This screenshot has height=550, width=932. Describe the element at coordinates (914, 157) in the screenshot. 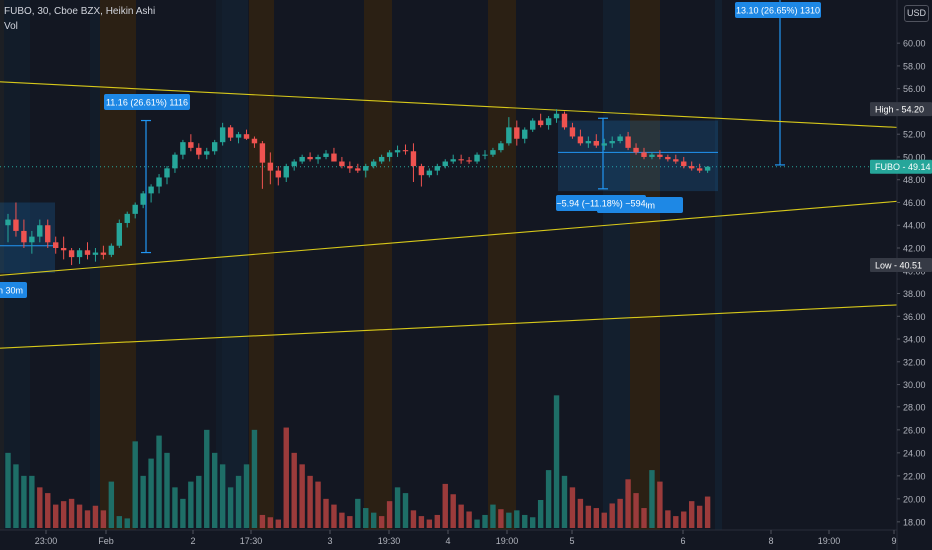

I see `price-tick-label: 50.00` at that location.